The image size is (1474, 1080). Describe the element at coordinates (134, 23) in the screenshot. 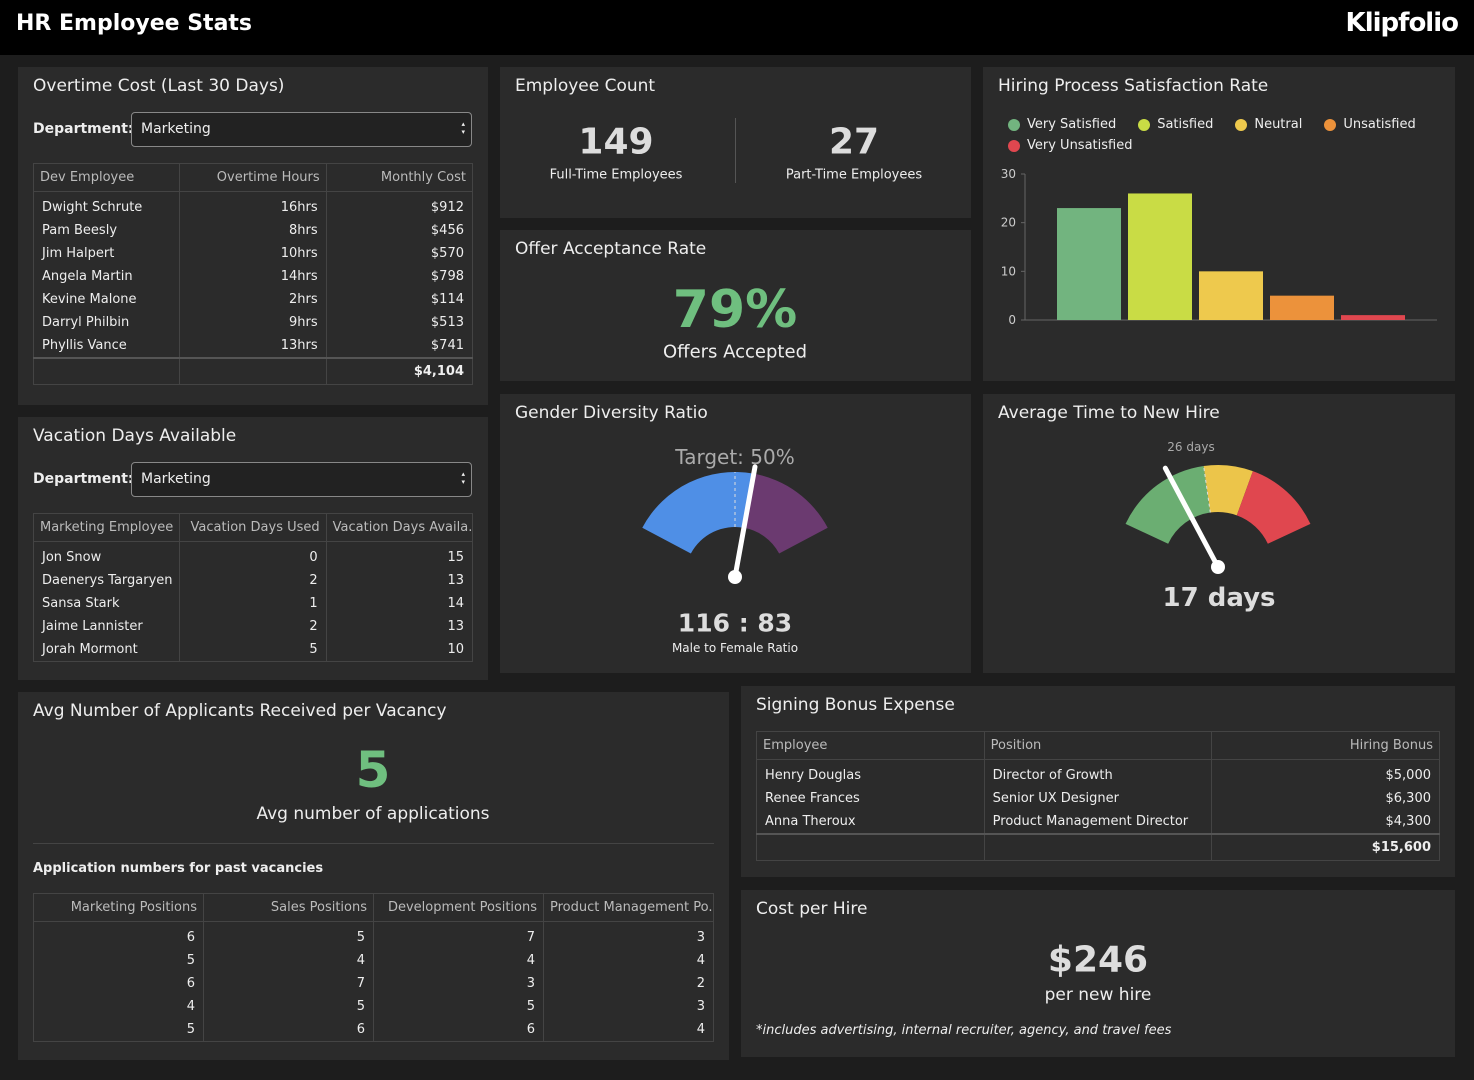

I see `page-title: HR Employee Stats` at that location.